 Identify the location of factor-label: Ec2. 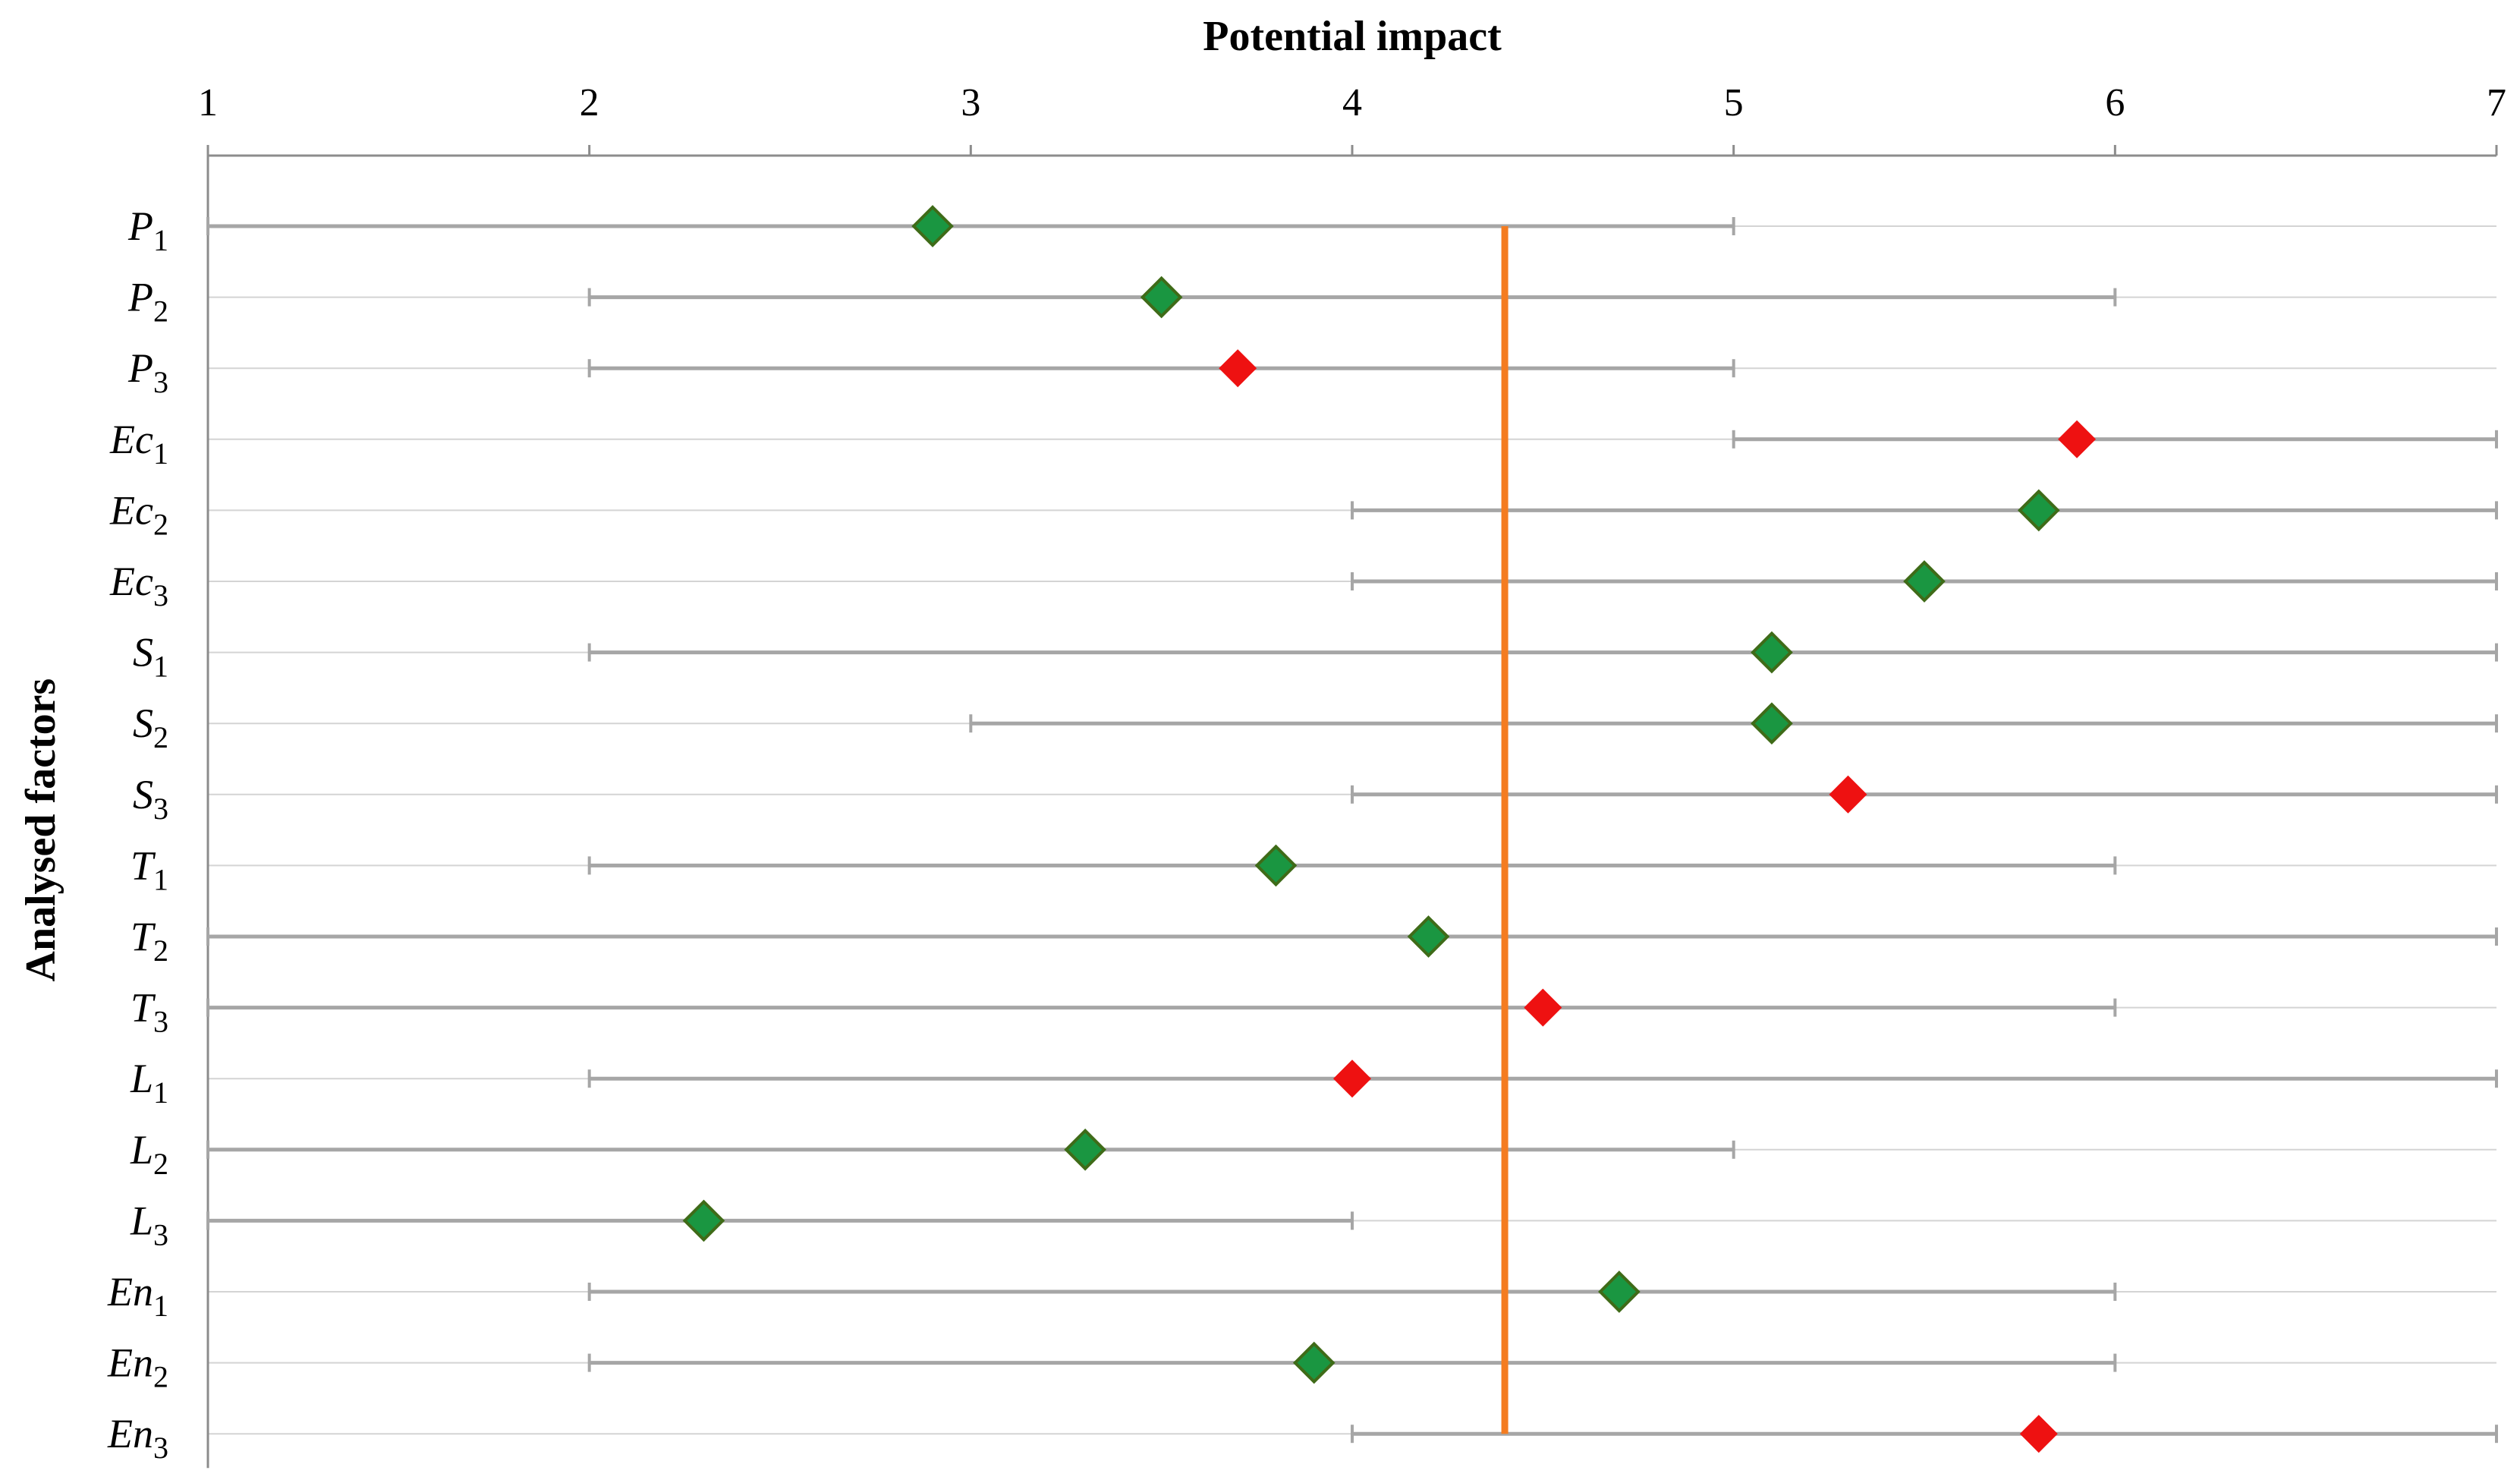
(138, 514).